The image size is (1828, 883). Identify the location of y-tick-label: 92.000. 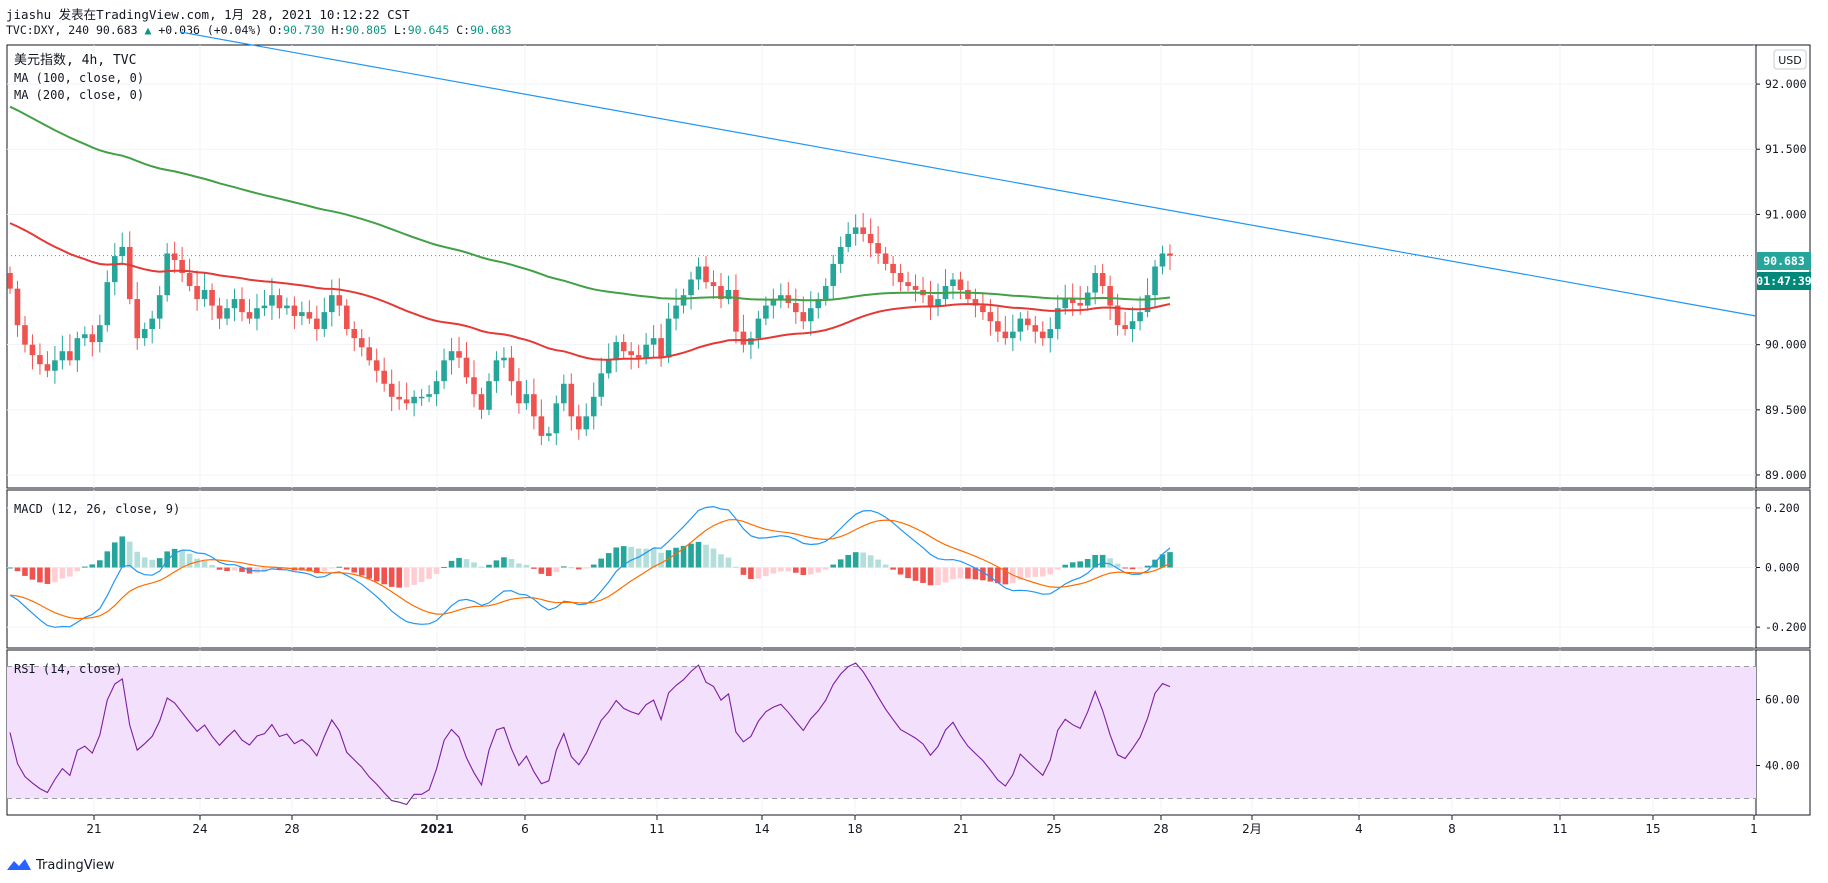
(1786, 84).